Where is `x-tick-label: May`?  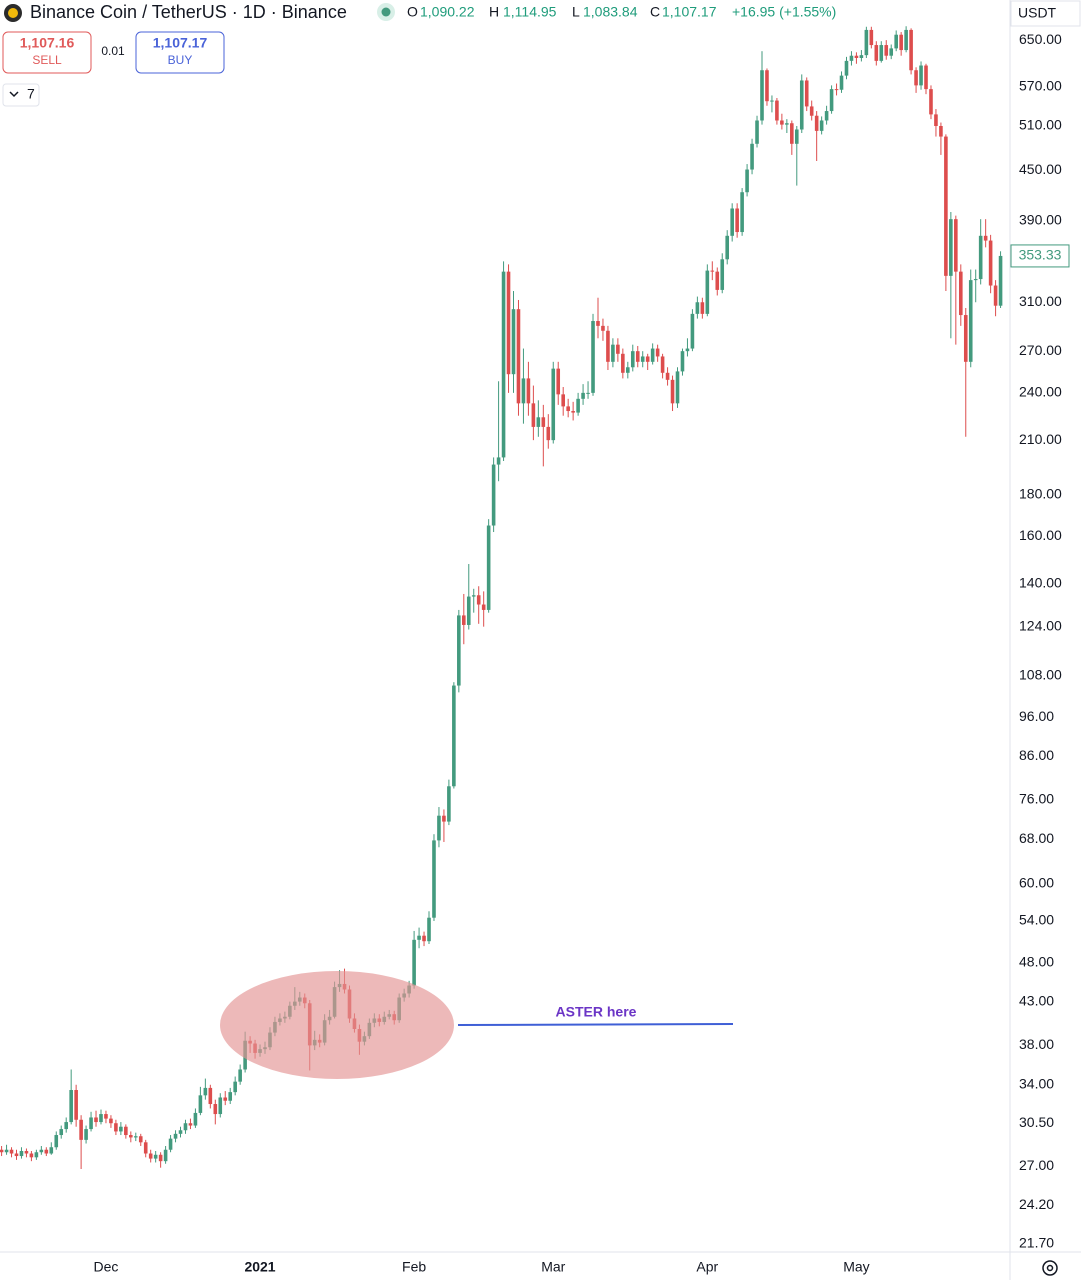
x-tick-label: May is located at coordinates (856, 1267).